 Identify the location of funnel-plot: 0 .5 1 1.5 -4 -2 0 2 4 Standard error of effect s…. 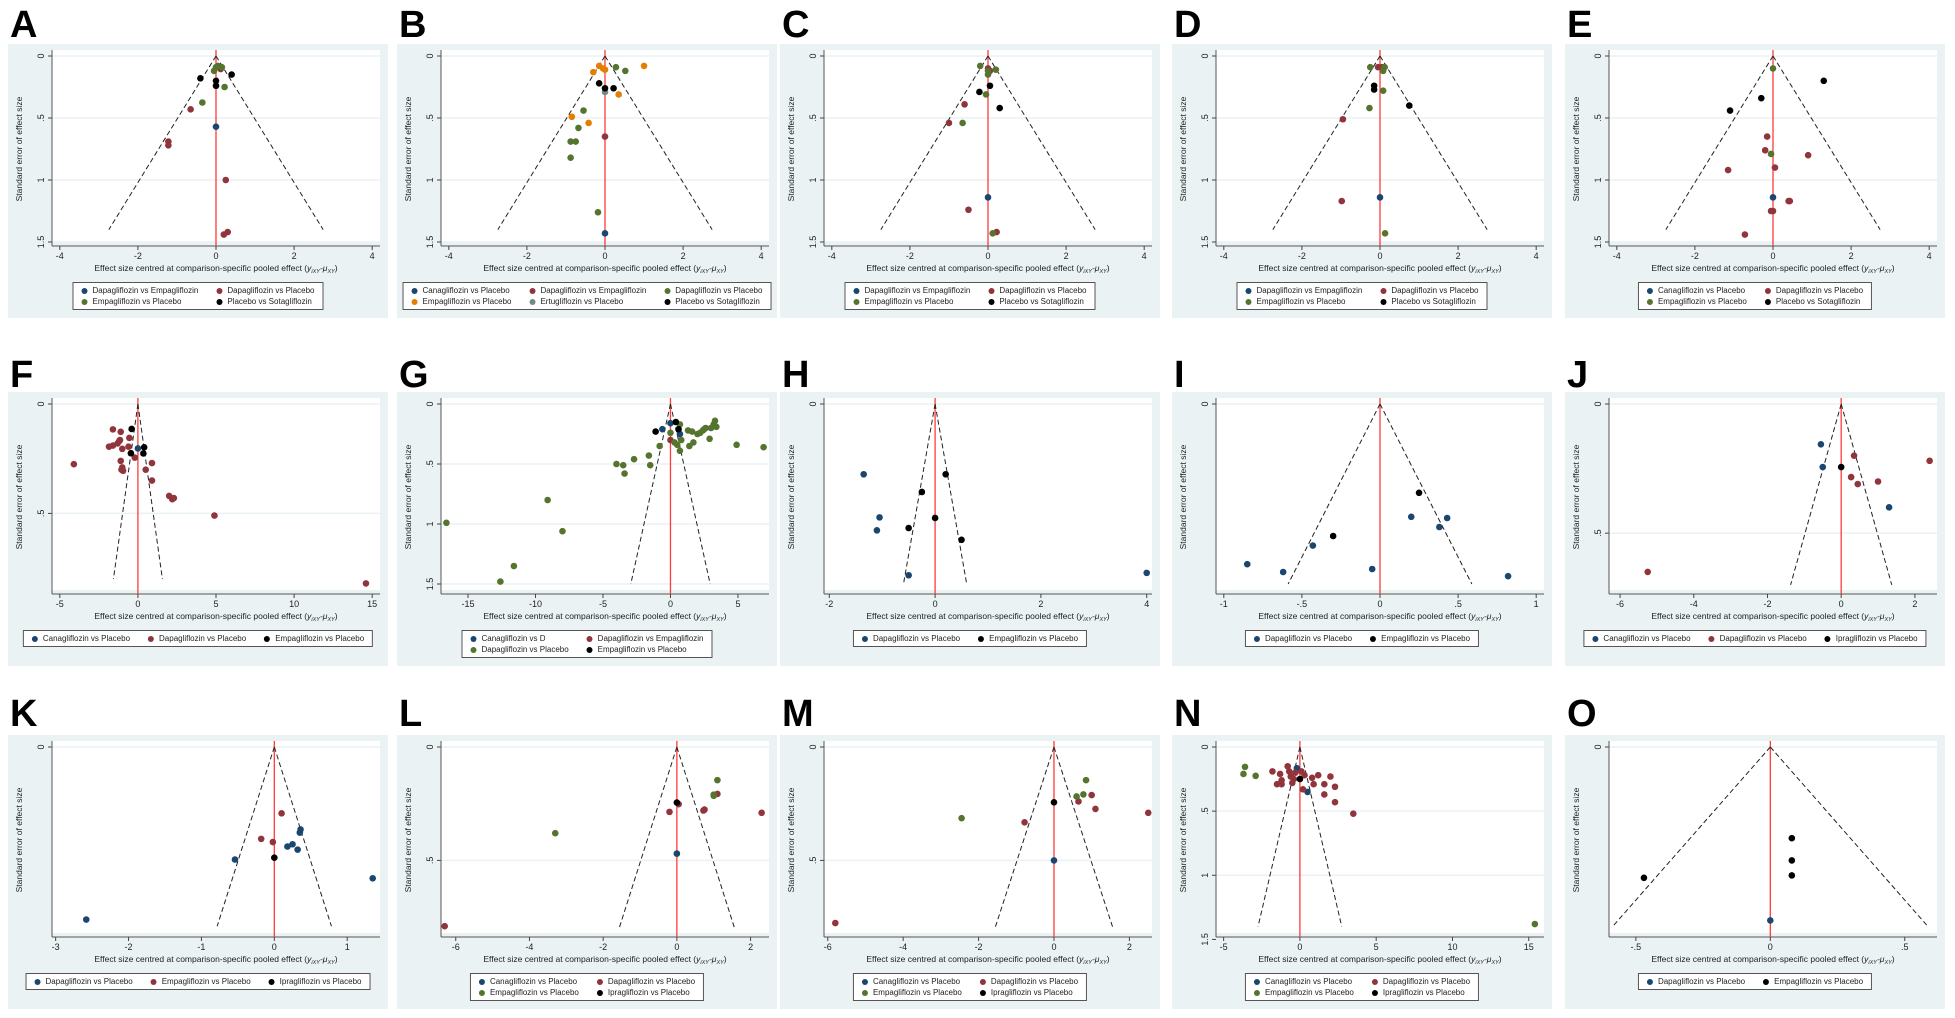
(1361, 162).